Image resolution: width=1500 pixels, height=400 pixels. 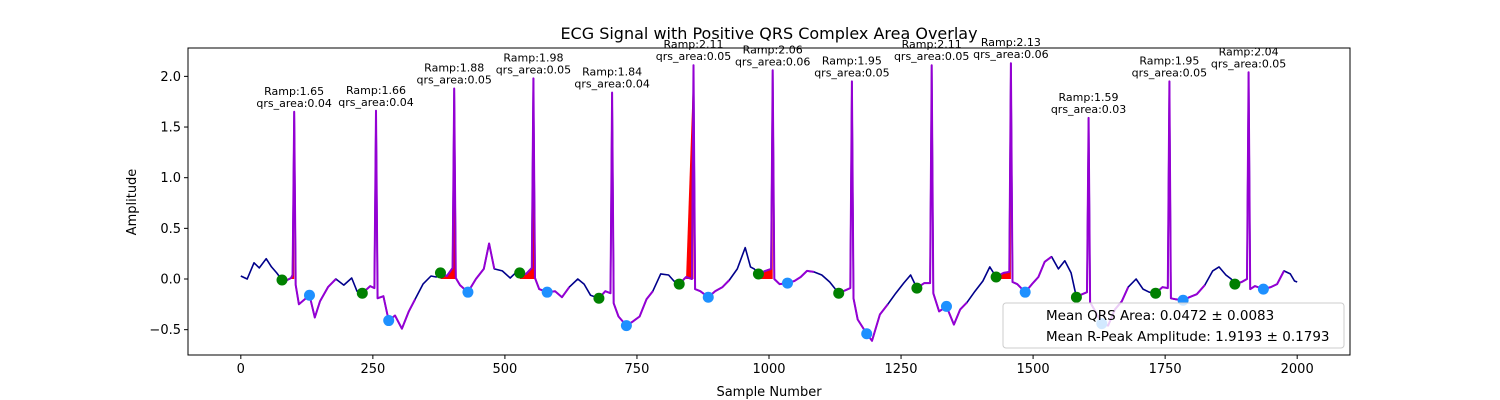 I want to click on y-tick-label-0: −0.5, so click(x=165, y=330).